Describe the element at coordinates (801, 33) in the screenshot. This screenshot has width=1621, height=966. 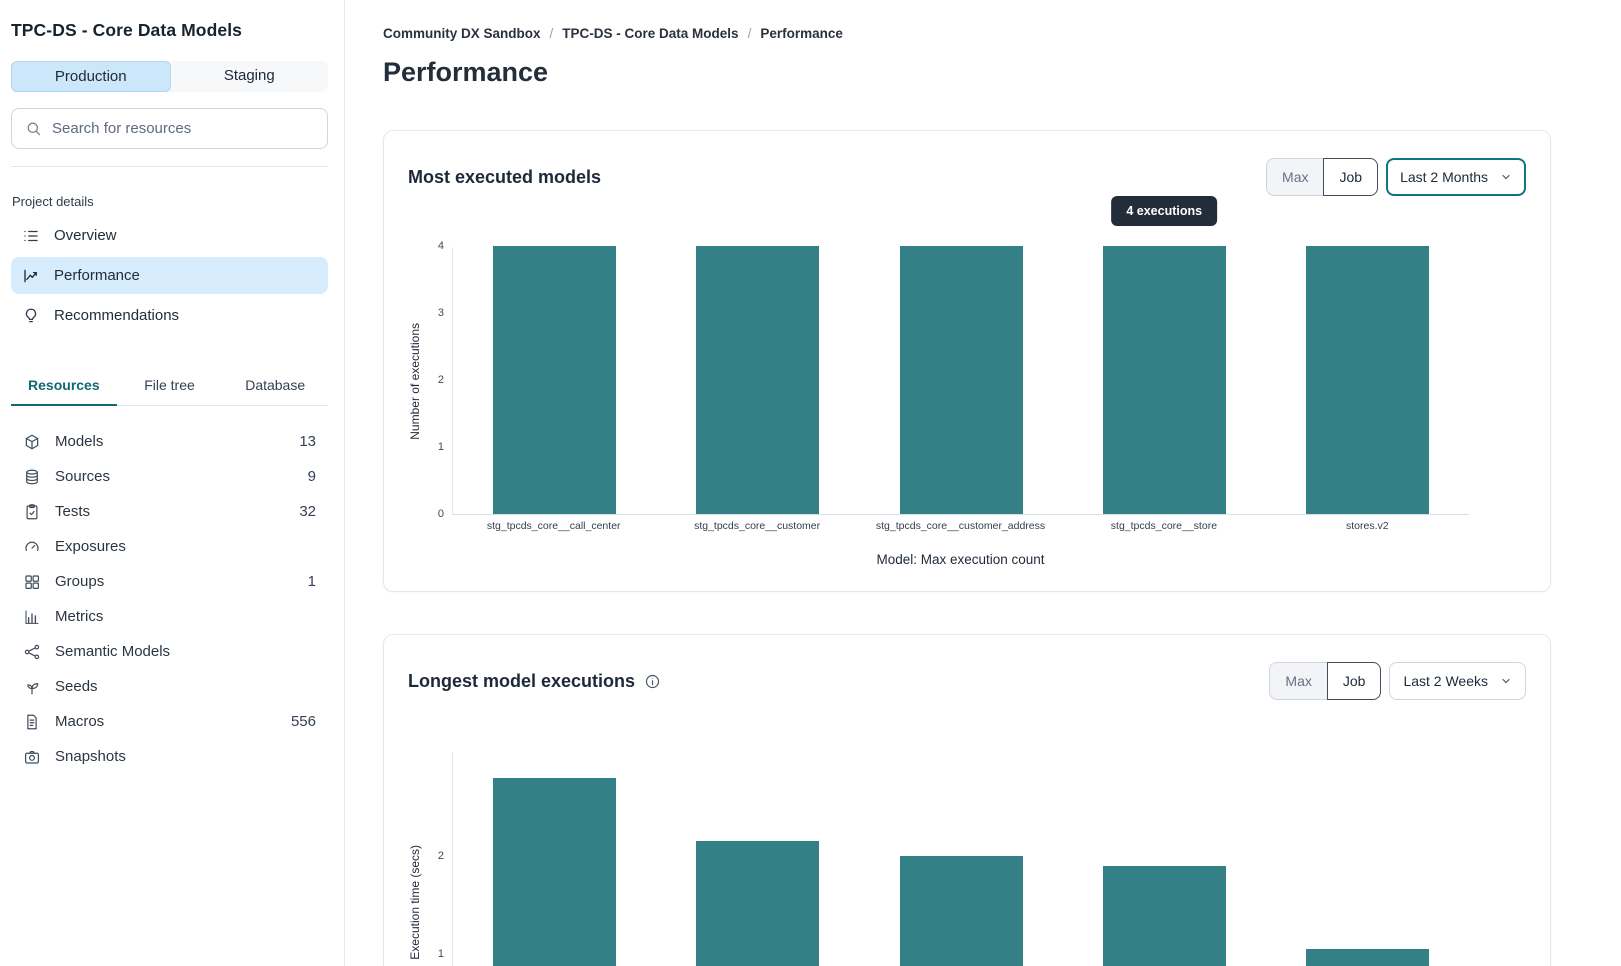
I see `breadcrumb-current-page: Performance` at that location.